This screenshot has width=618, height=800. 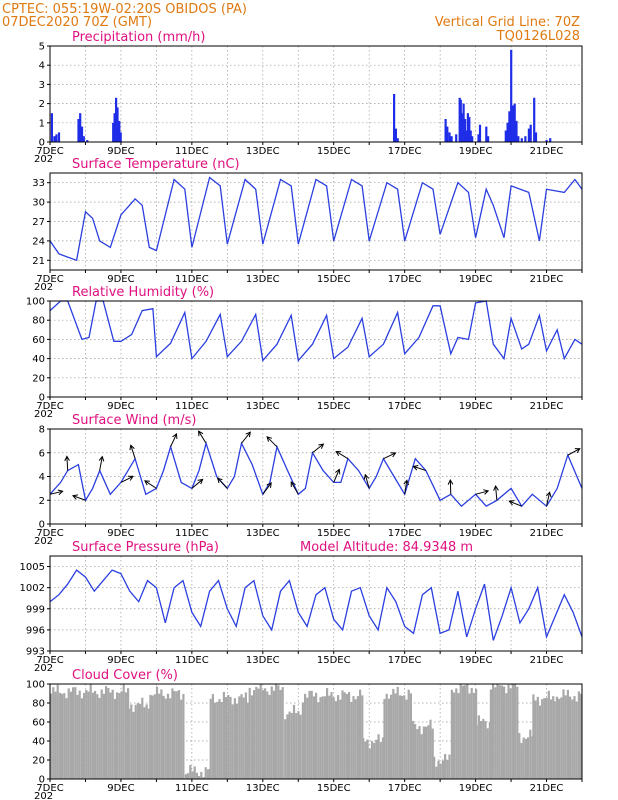 I want to click on precip-xtick-label: 7DEC, so click(x=49, y=151).